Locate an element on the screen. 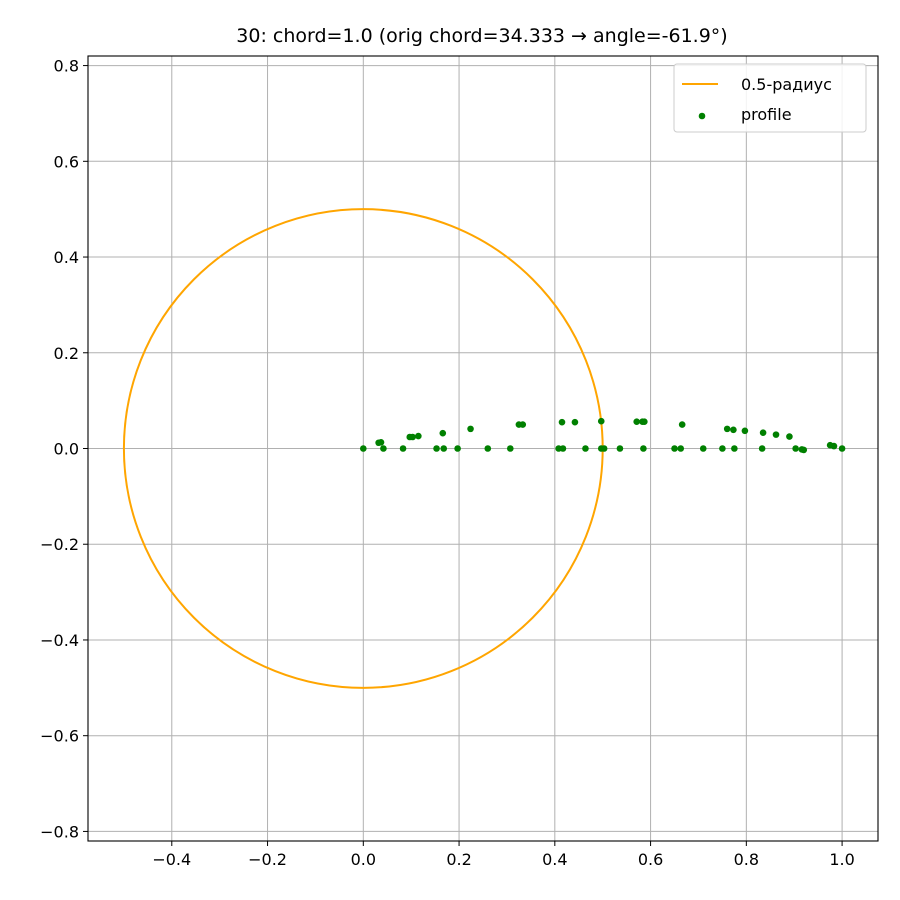 Image resolution: width=900 pixels, height=900 pixels. legend: 0.5-радиус profile is located at coordinates (770, 98).